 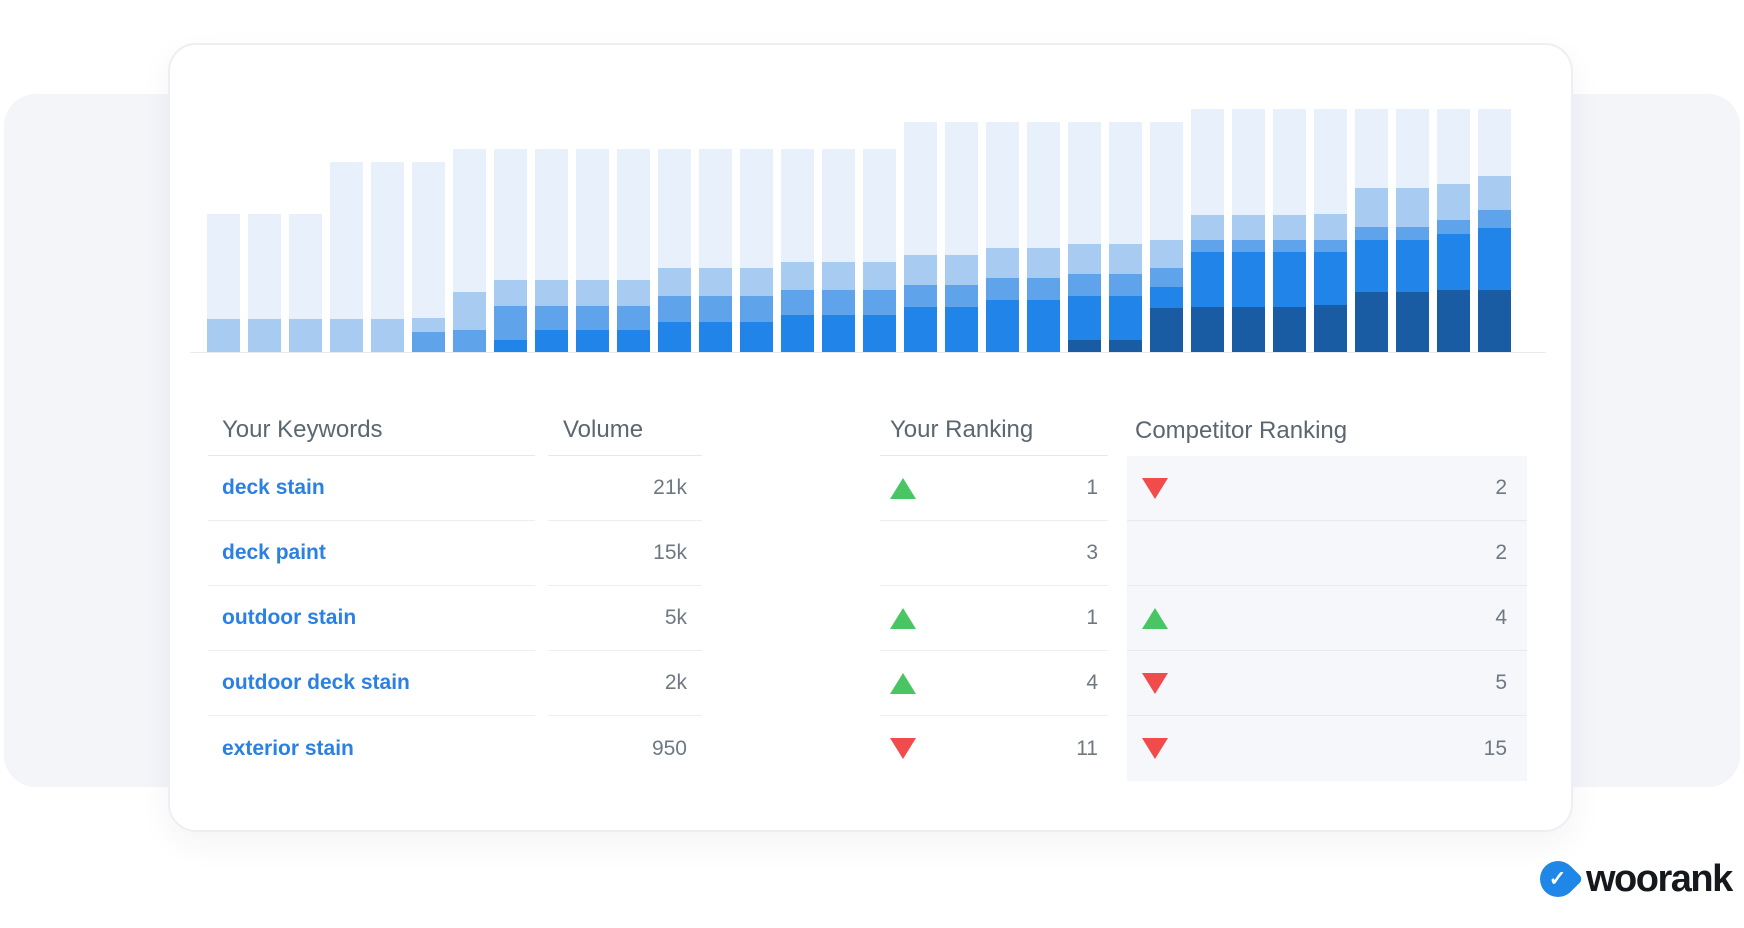 I want to click on rank-value: 15, so click(x=1495, y=748).